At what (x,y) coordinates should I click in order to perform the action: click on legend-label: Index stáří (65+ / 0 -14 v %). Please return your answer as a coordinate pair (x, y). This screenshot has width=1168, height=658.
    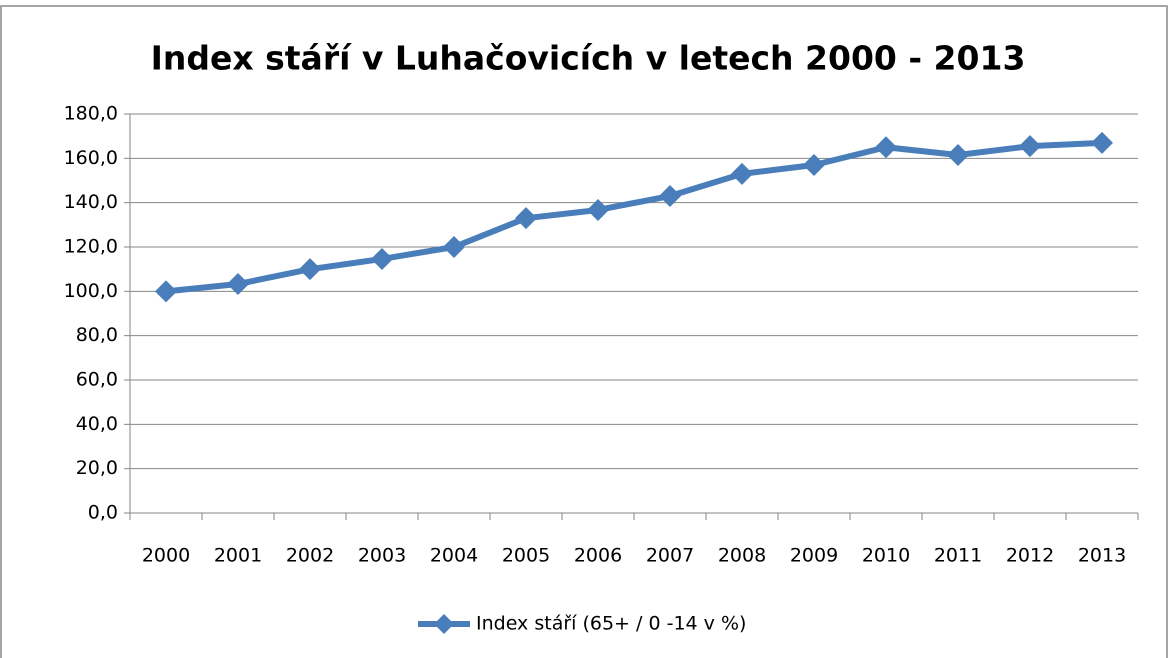
    Looking at the image, I should click on (611, 624).